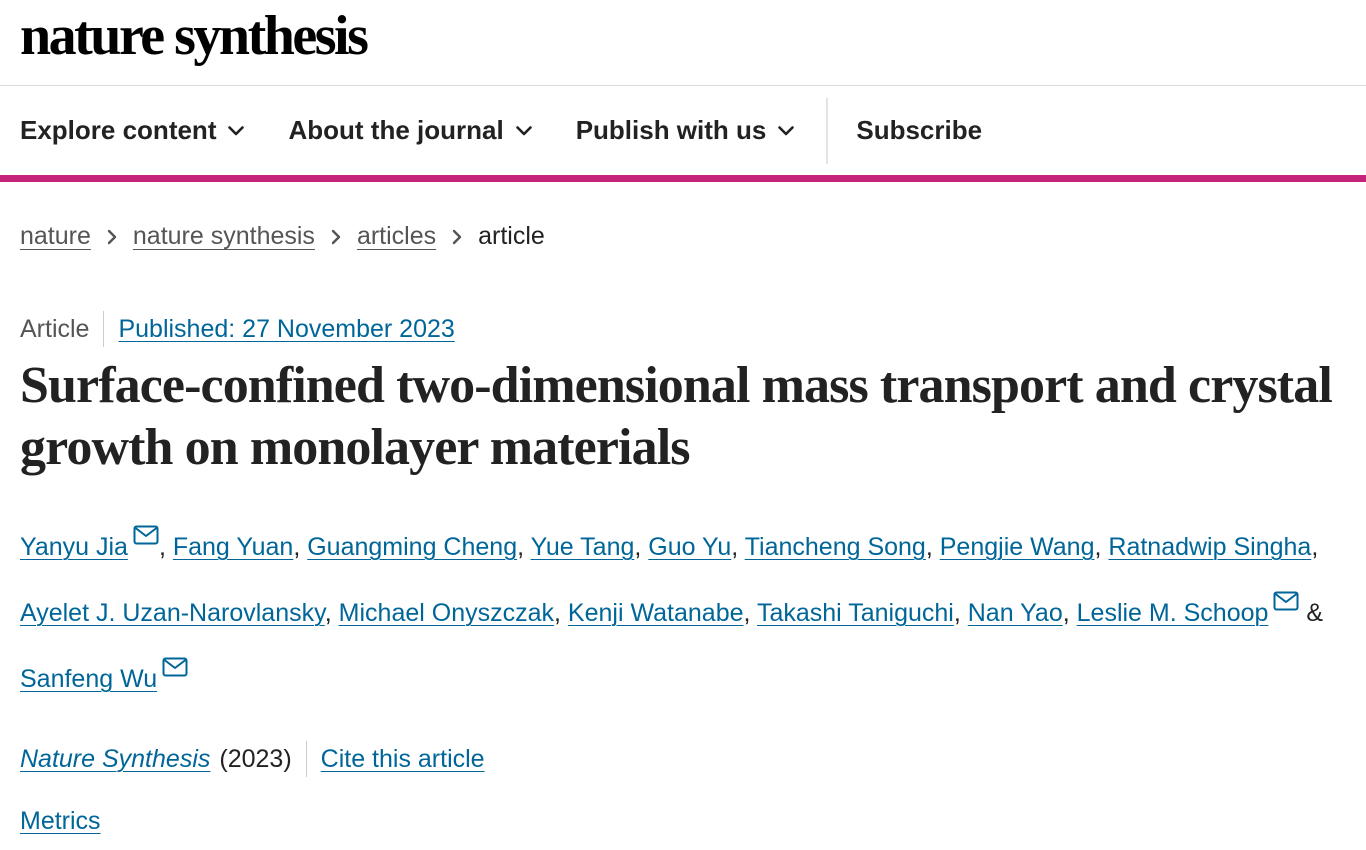 Image resolution: width=1366 pixels, height=850 pixels. I want to click on author-link: Nan Yao, so click(1015, 613).